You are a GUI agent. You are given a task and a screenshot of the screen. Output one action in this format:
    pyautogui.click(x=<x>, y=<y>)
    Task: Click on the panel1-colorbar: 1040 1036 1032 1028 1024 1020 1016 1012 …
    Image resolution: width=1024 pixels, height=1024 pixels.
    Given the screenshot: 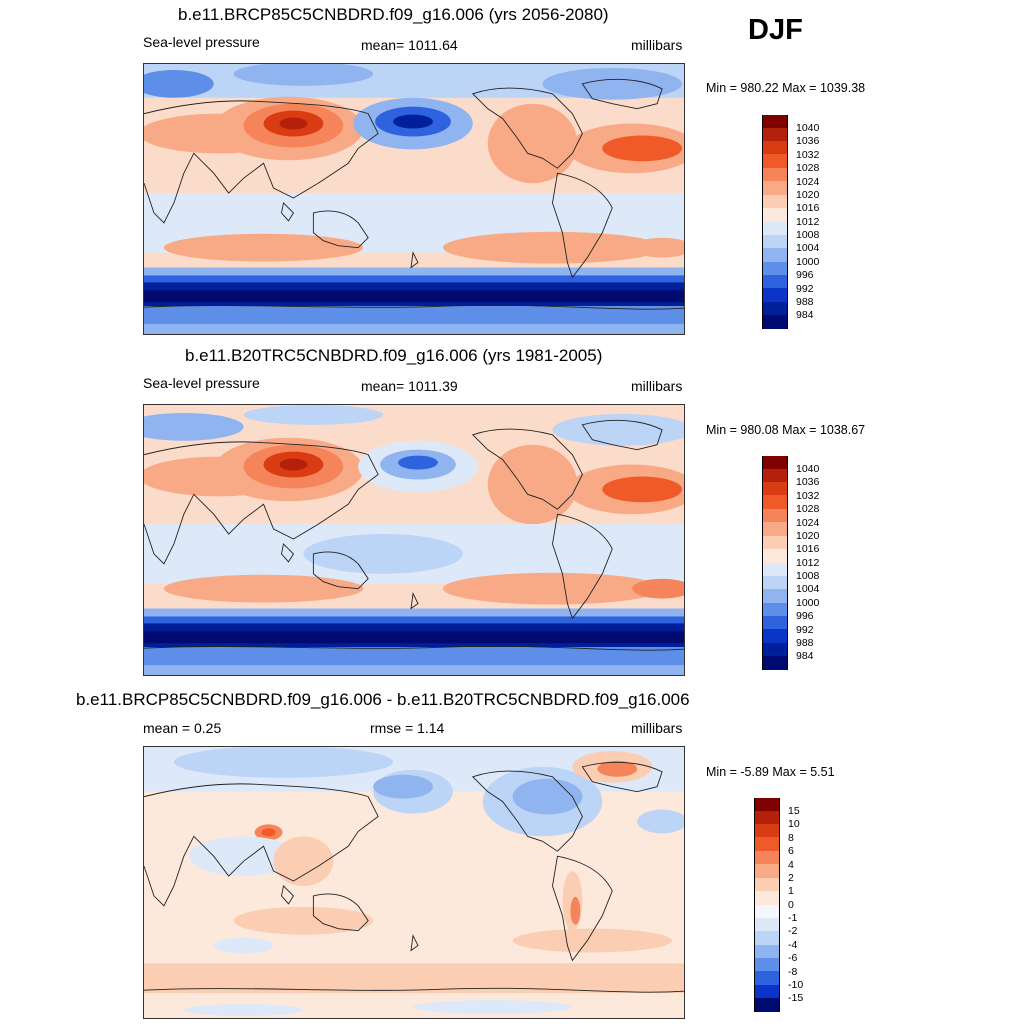 What is the action you would take?
    pyautogui.click(x=802, y=222)
    